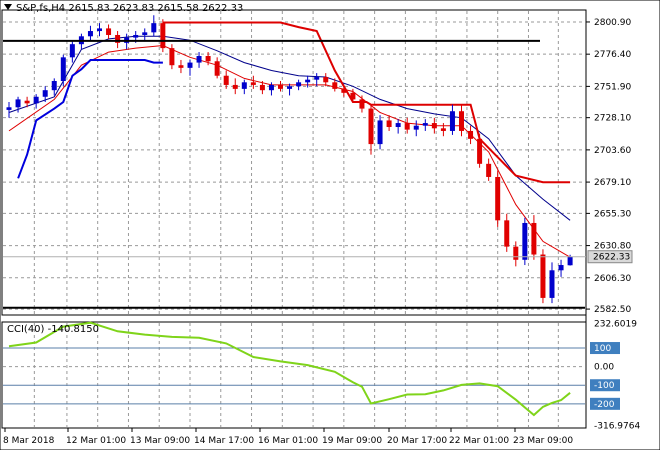 This screenshot has height=454, width=660. I want to click on symbol-label: S&P,fs,H4, so click(41, 8).